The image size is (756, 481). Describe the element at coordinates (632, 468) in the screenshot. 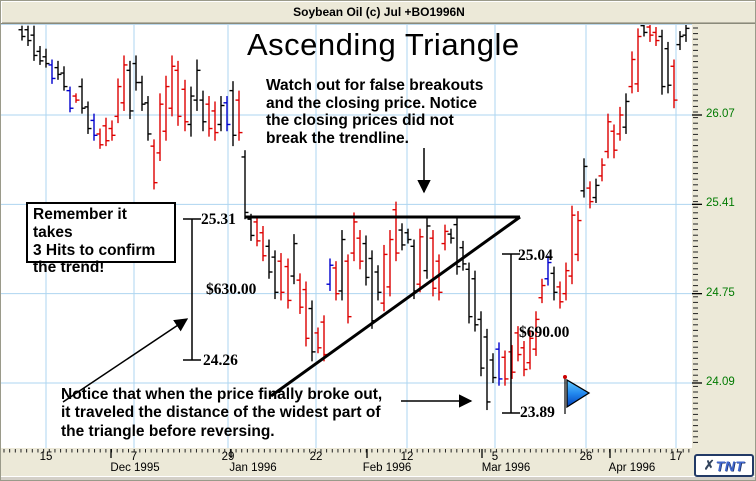

I see `date-axis-month-label: Apr 1996` at that location.